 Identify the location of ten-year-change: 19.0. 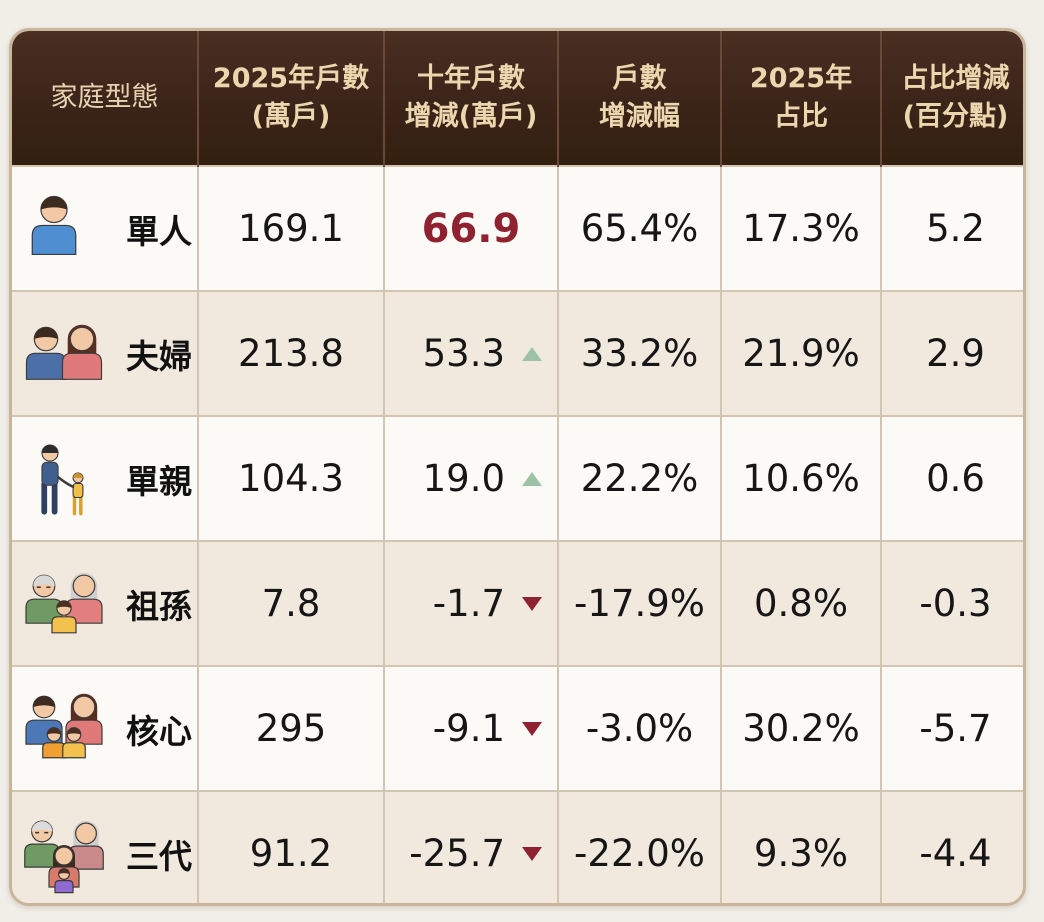
(471, 478).